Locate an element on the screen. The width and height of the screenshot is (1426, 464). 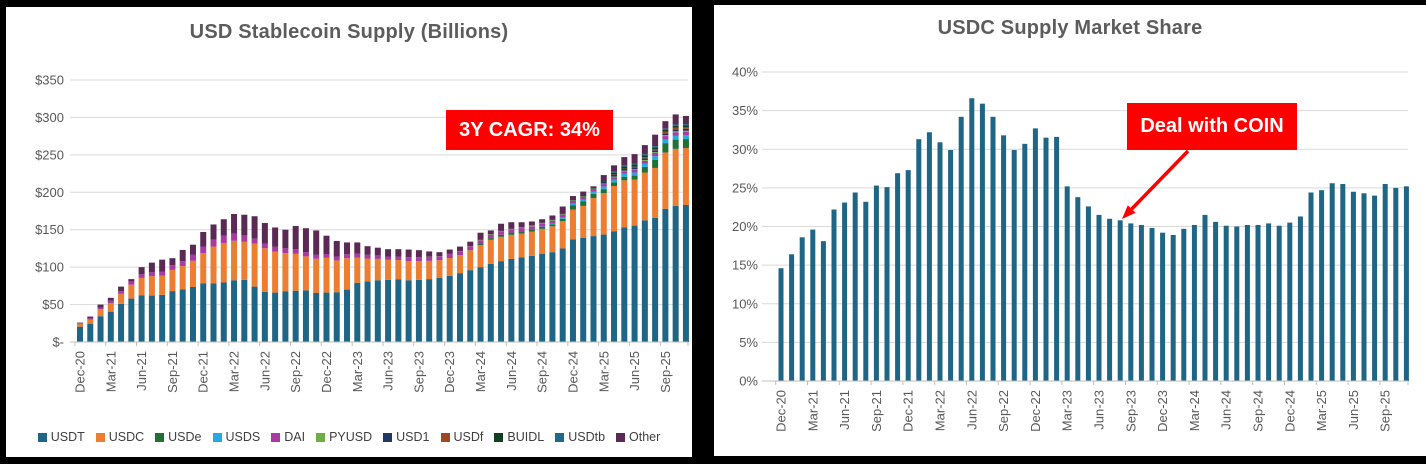
svg-text: 40% is located at coordinates (745, 72).